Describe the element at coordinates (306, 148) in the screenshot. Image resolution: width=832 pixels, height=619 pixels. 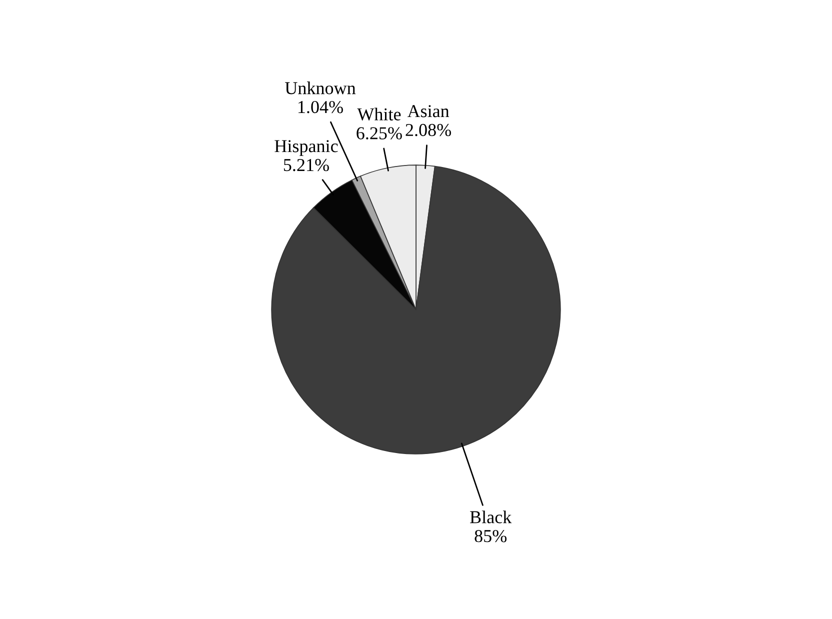
I see `slice-label: Hispanic` at that location.